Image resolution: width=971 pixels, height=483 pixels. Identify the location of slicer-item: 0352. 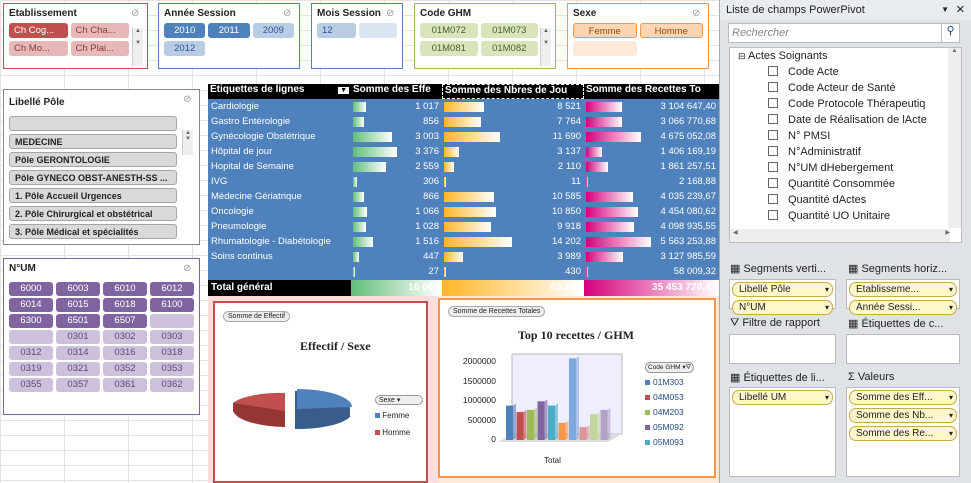
(125, 369).